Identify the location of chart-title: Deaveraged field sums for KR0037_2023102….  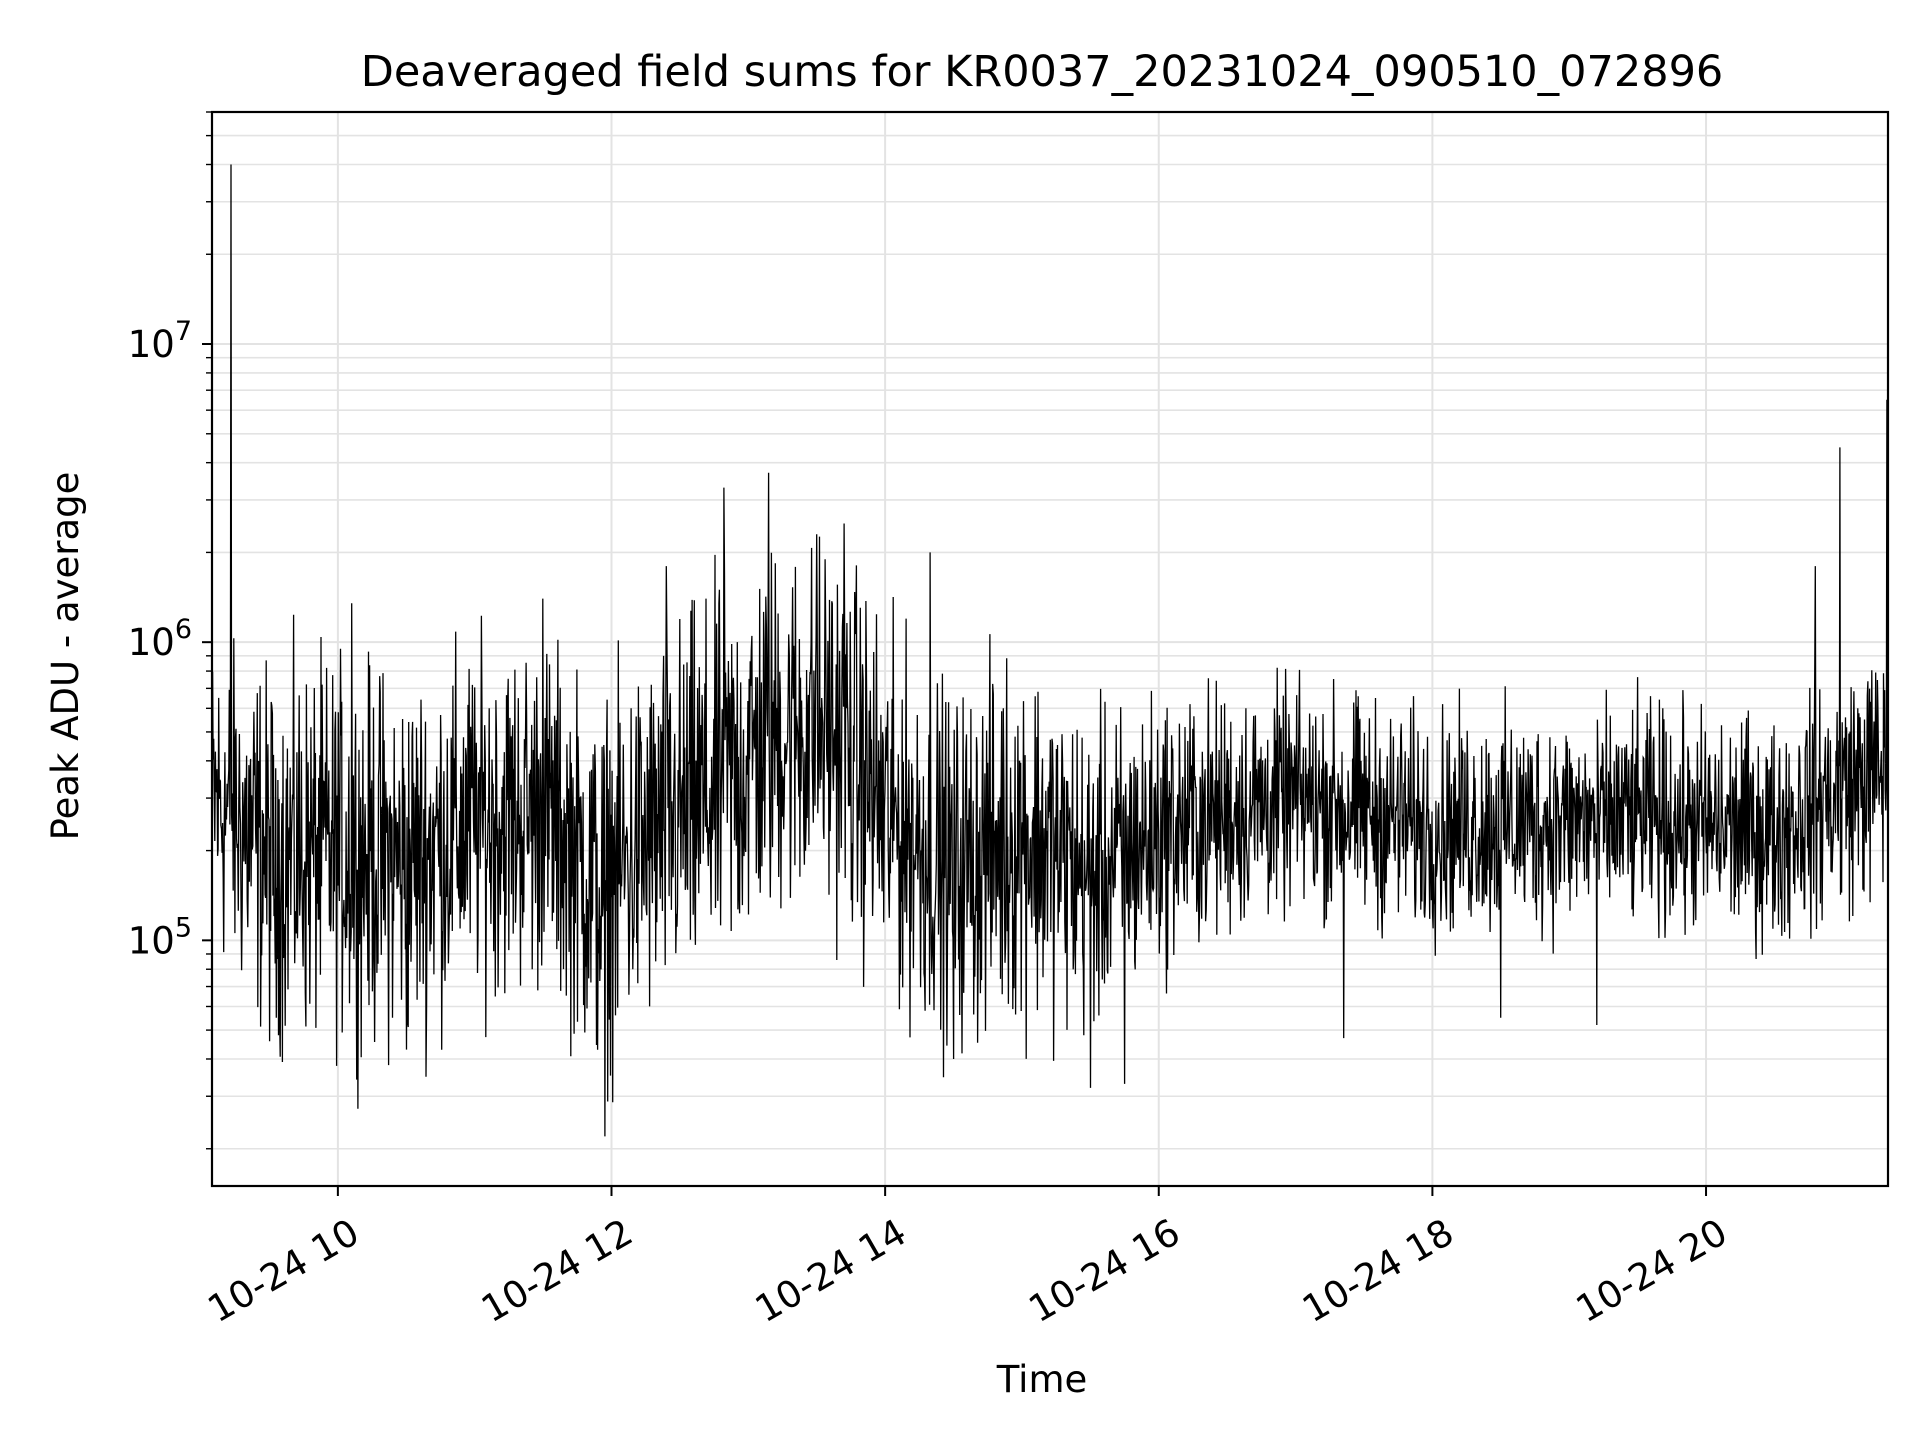
(1042, 72).